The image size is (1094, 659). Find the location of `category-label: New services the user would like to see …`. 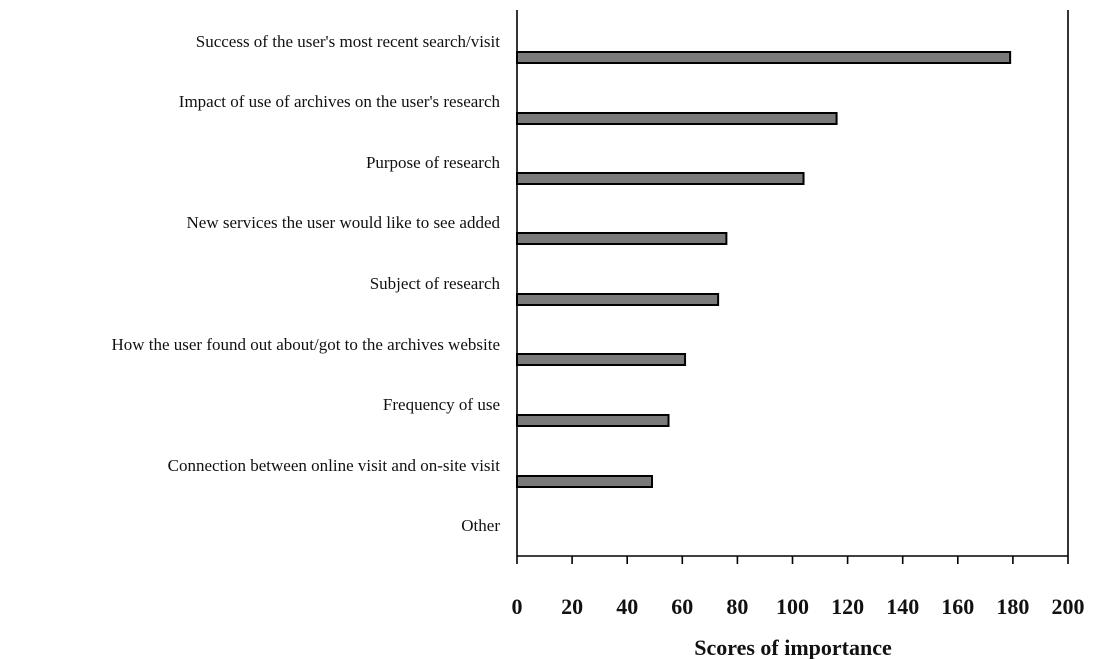

category-label: New services the user would like to see … is located at coordinates (344, 222).